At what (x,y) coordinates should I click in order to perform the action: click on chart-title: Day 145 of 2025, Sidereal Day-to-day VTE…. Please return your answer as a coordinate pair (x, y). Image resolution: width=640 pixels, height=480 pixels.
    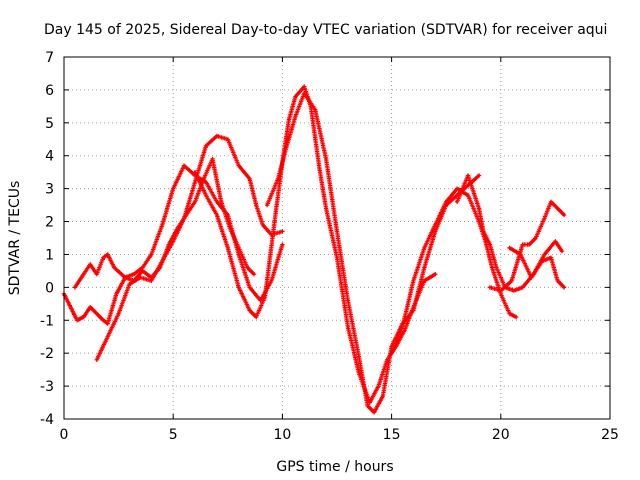
    Looking at the image, I should click on (325, 30).